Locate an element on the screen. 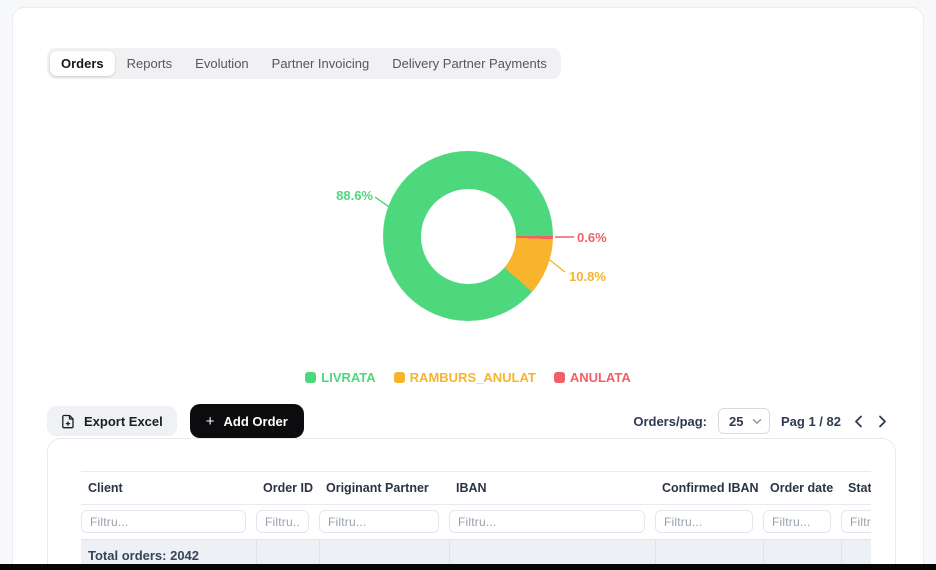 This screenshot has width=936, height=570. next-page-button is located at coordinates (882, 421).